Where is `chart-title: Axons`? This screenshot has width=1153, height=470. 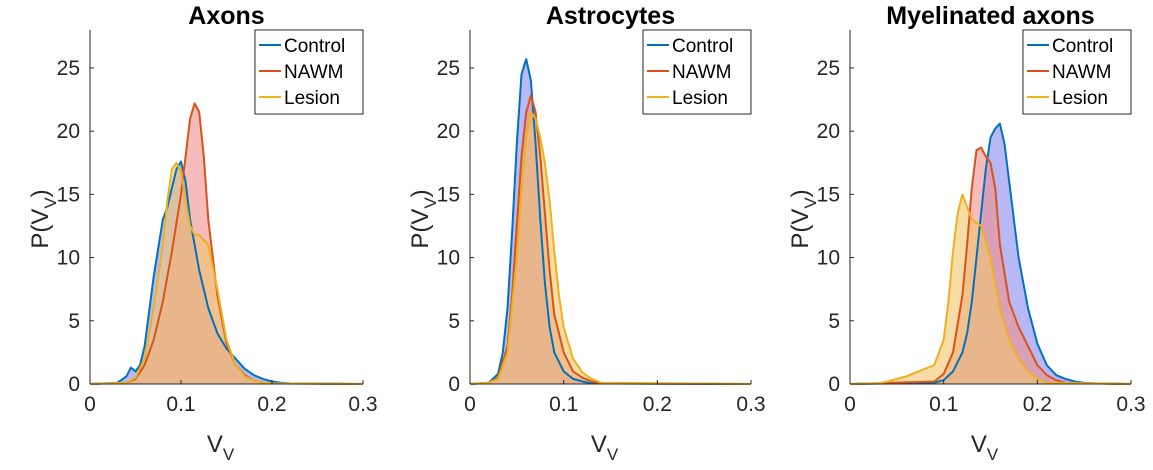 chart-title: Axons is located at coordinates (226, 16).